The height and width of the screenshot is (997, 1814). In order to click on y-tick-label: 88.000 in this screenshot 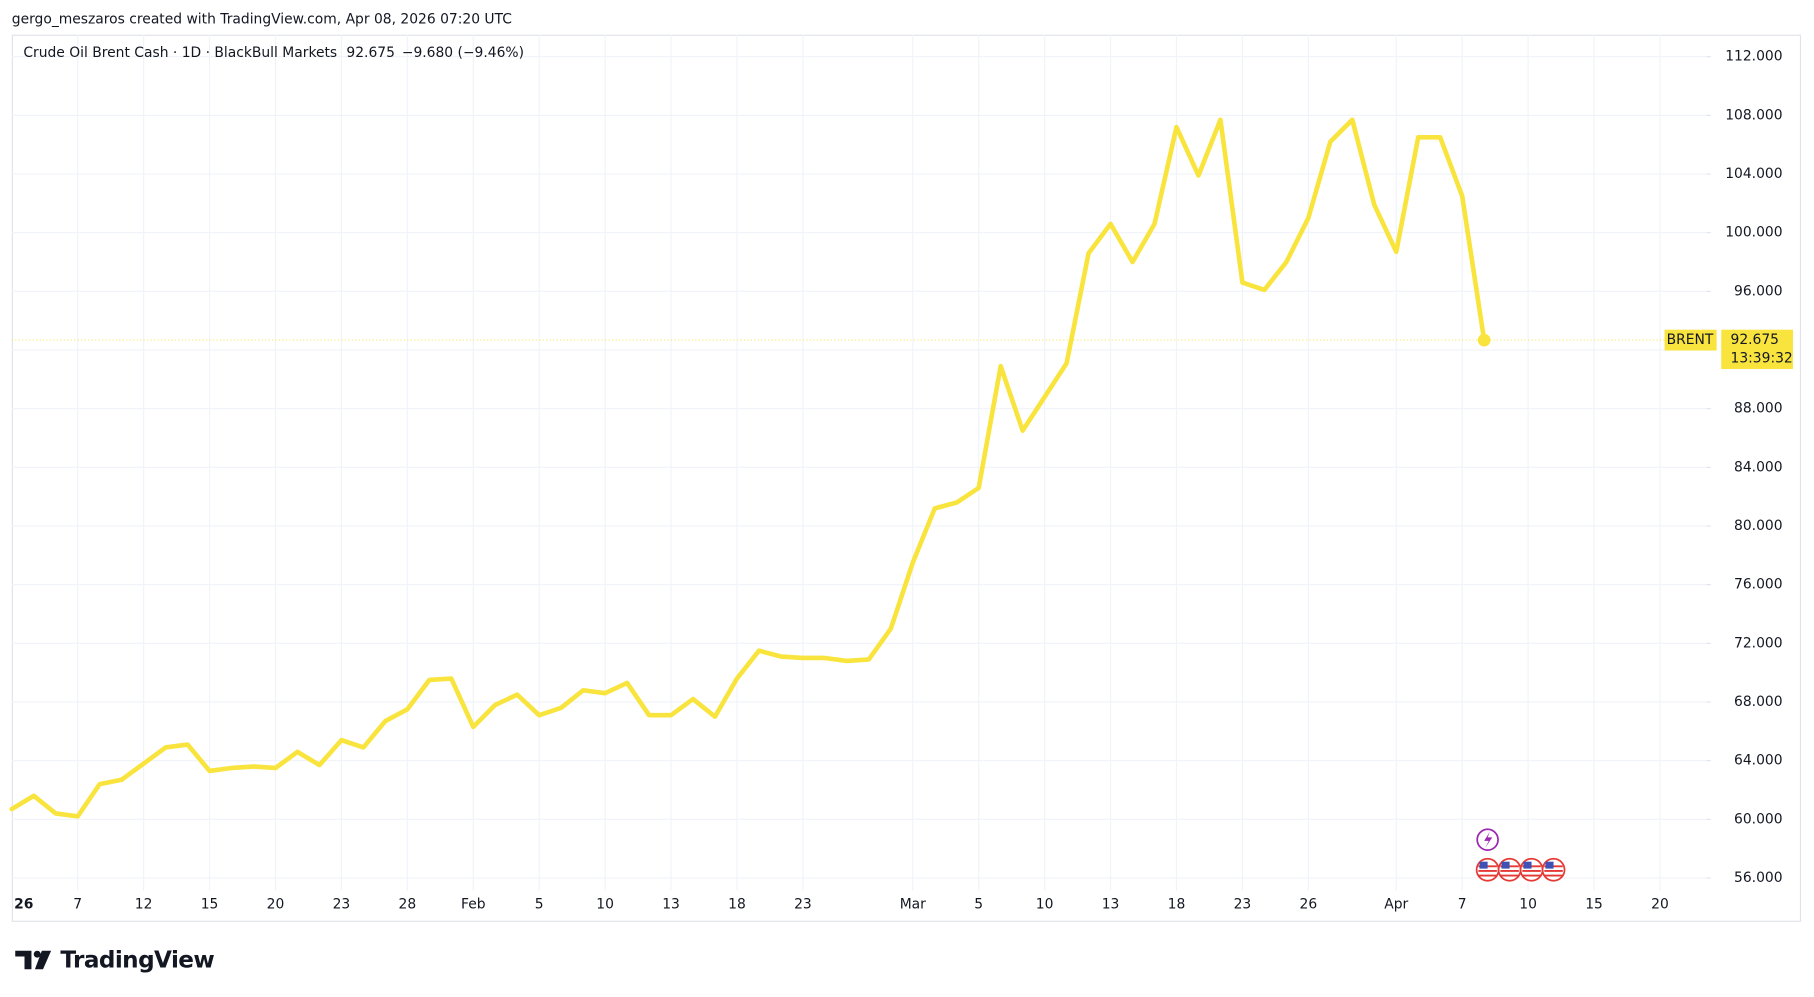, I will do `click(1758, 409)`.